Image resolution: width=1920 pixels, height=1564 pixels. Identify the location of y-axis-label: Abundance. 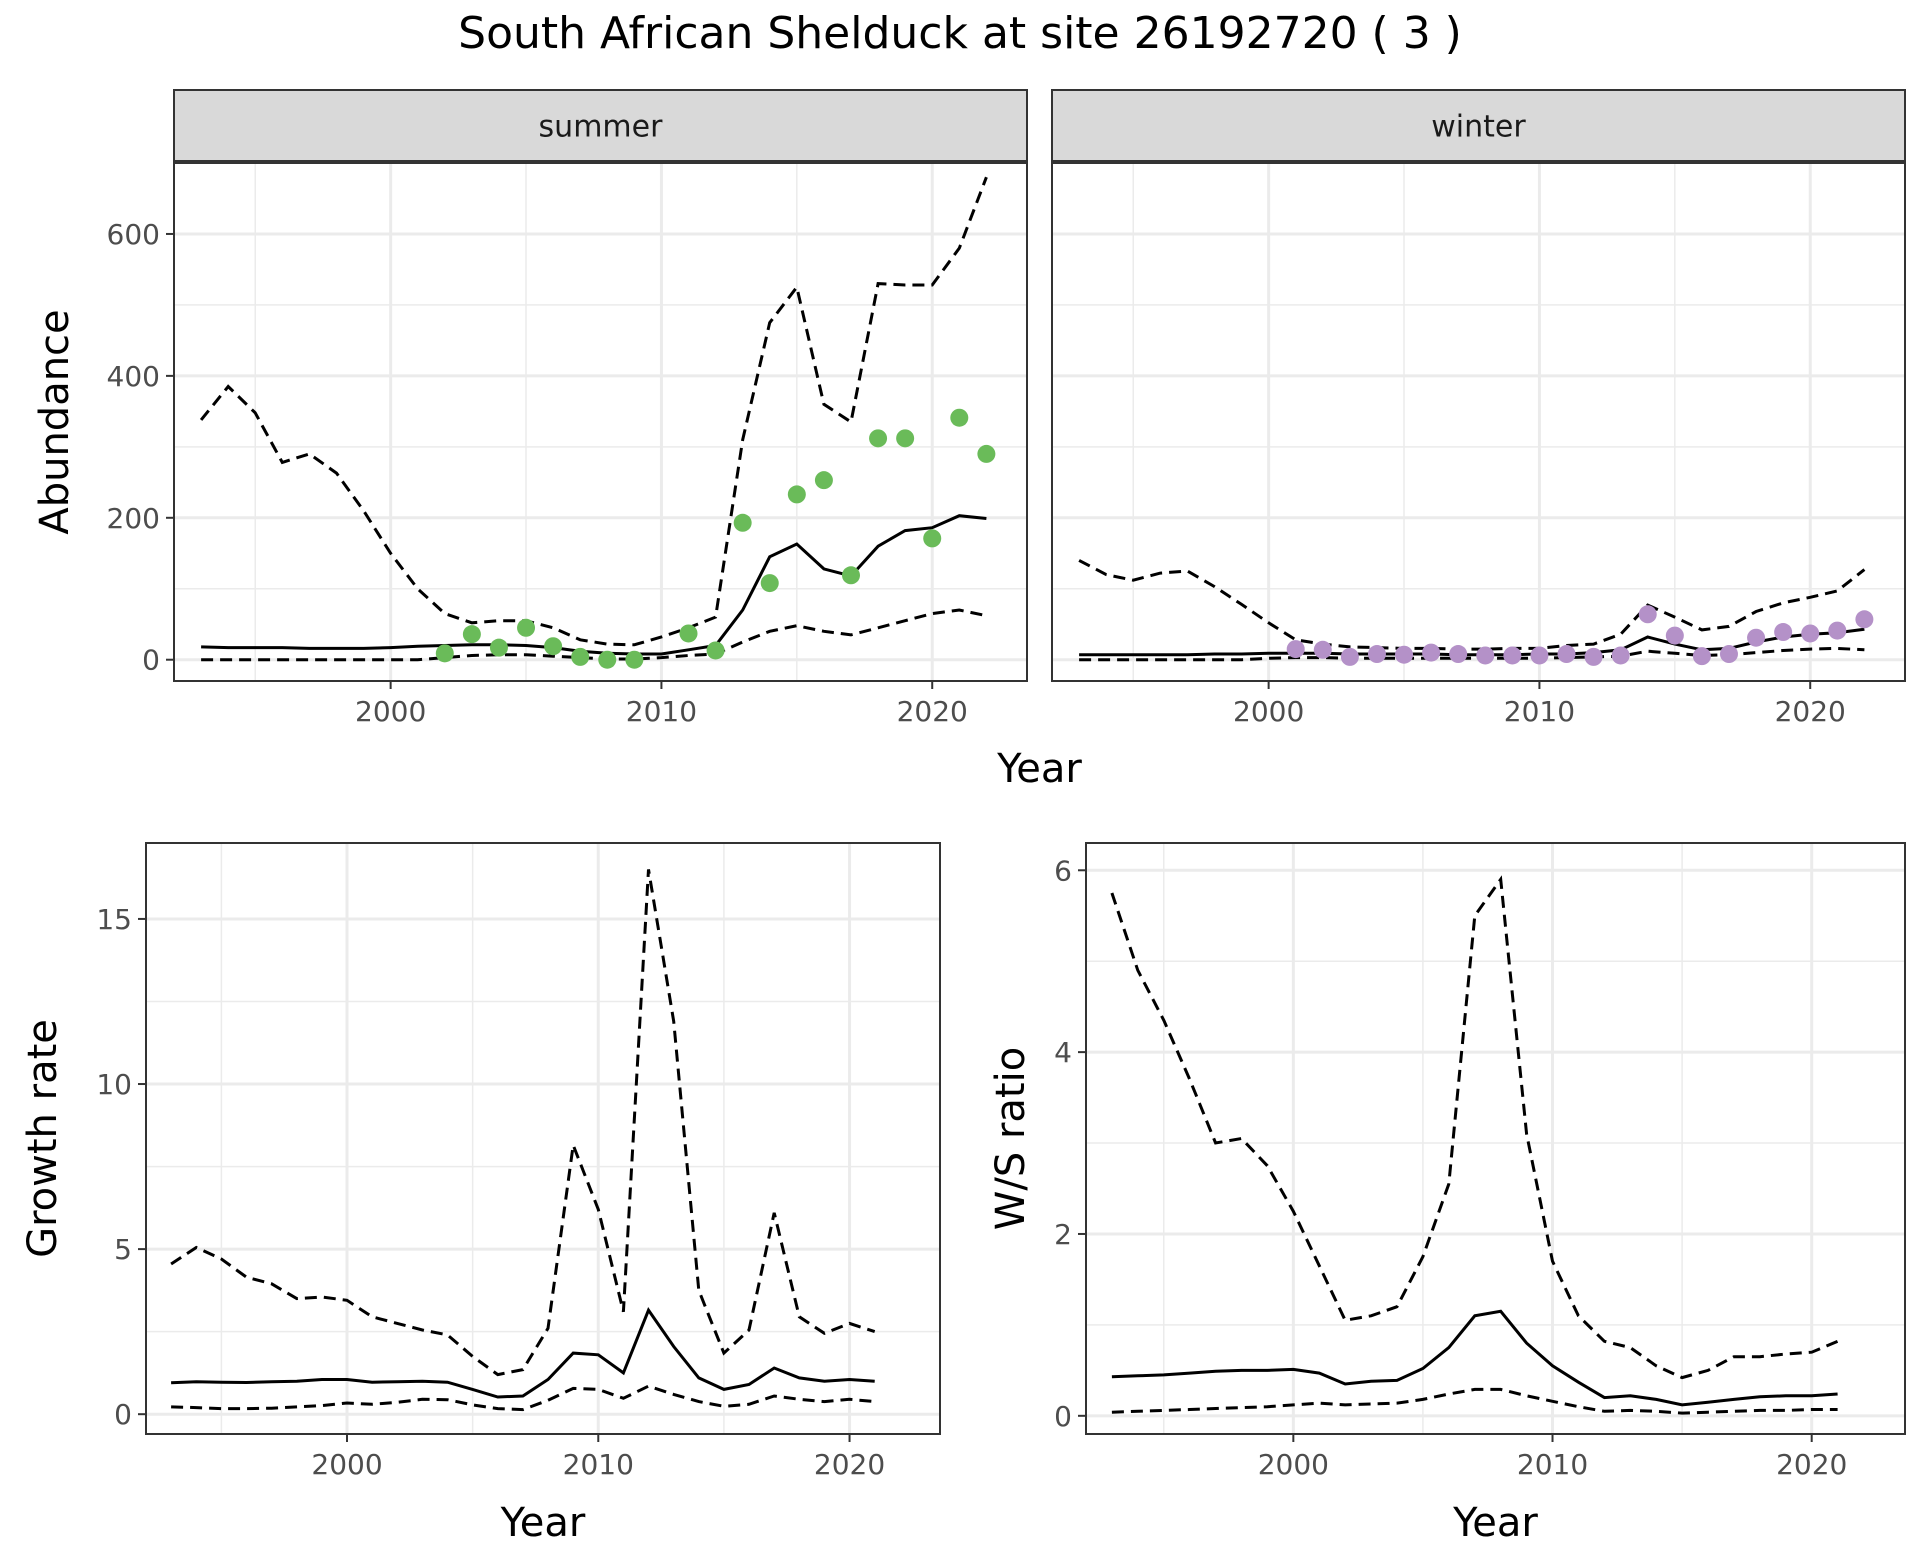
(55, 421).